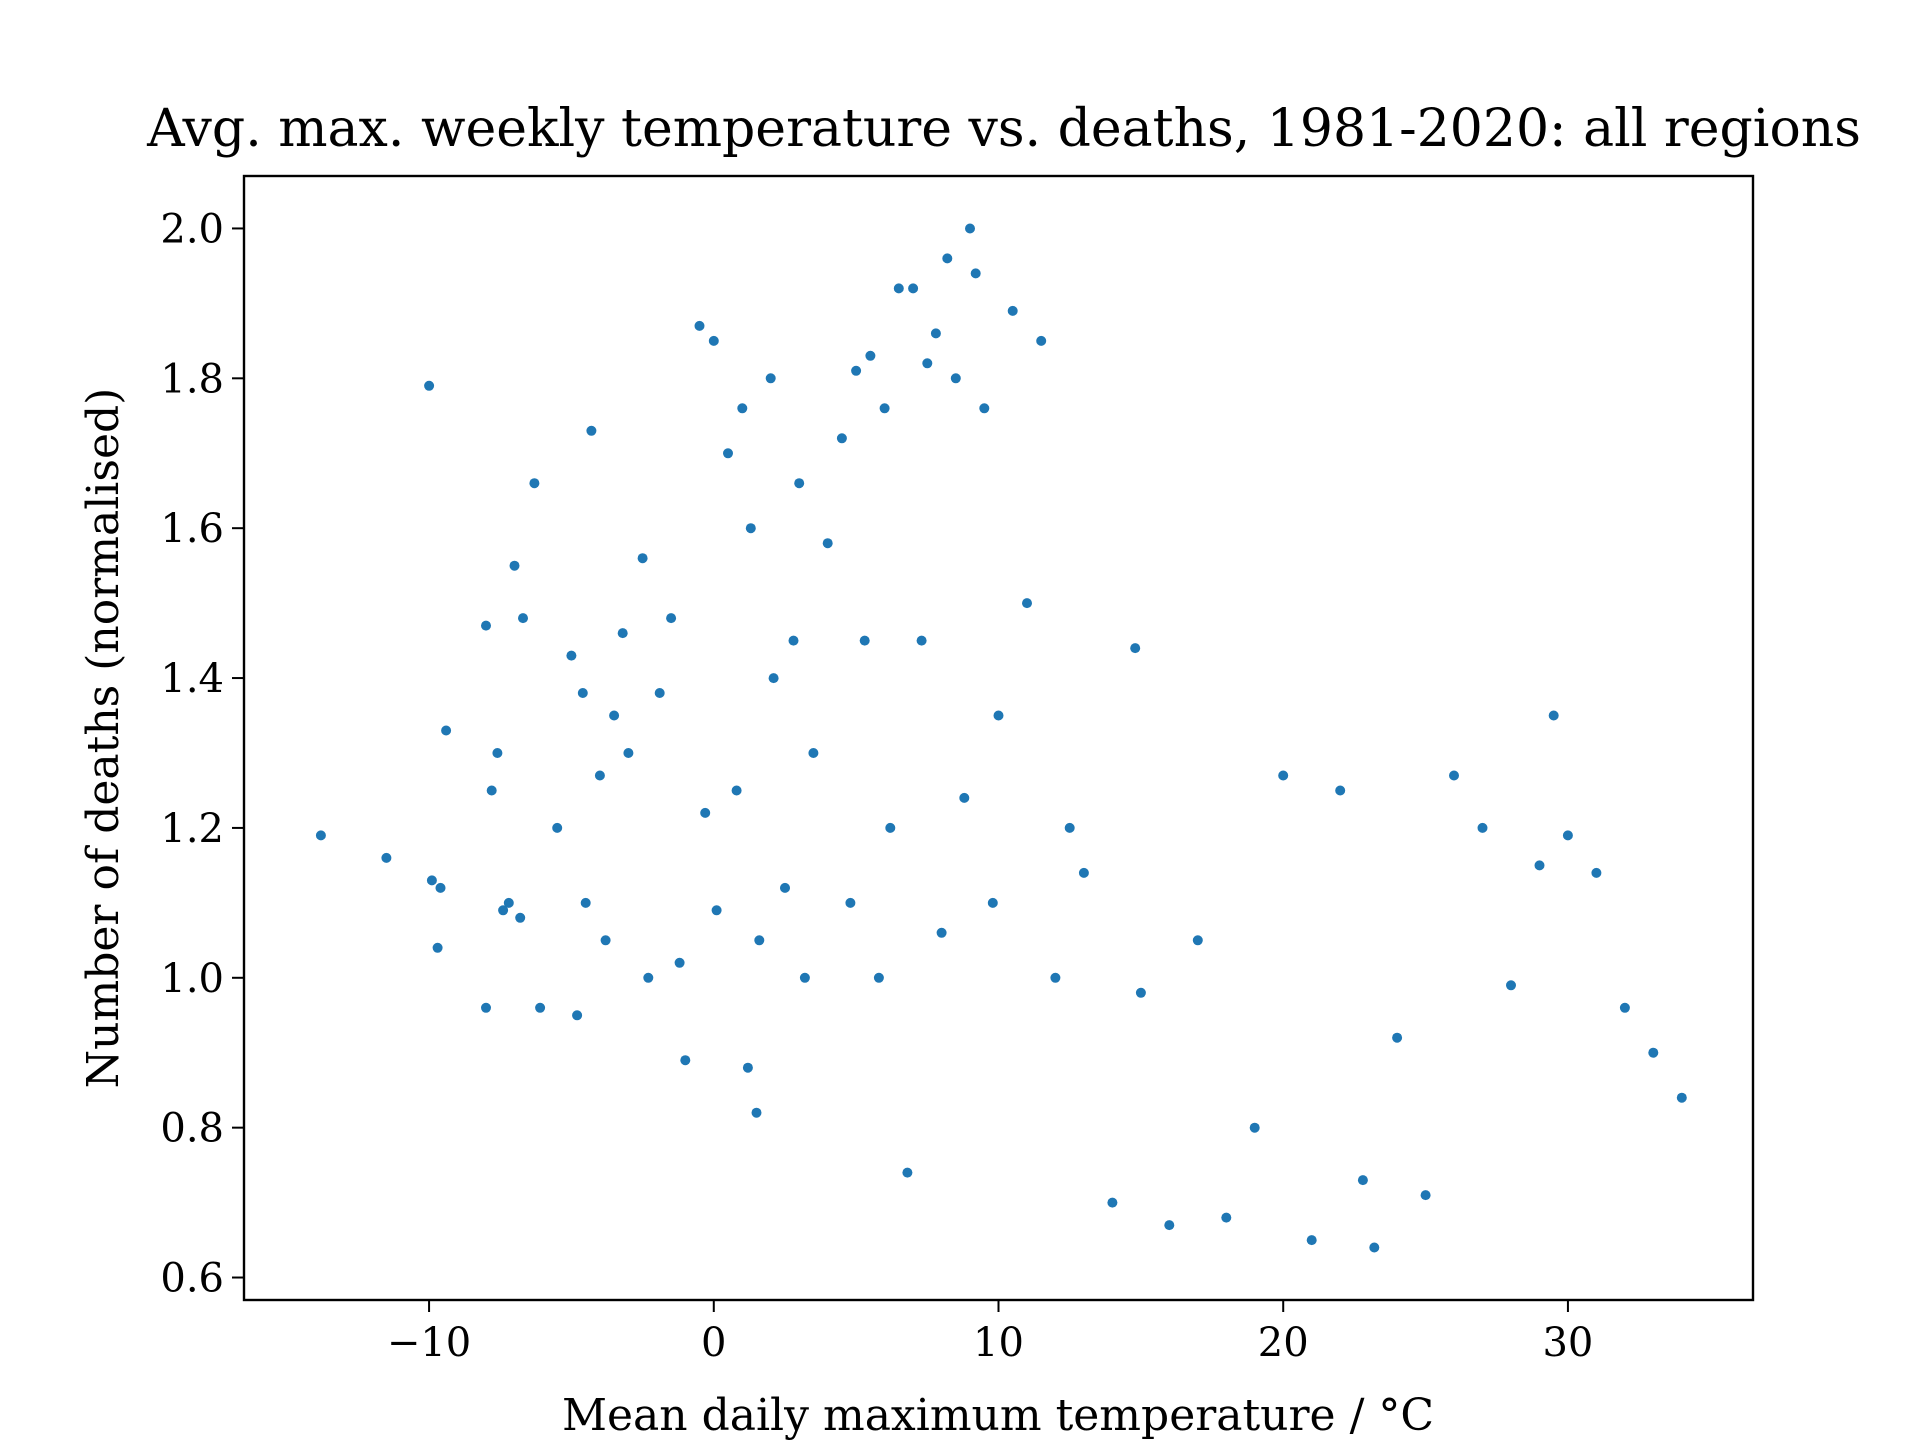 The width and height of the screenshot is (1920, 1440). Describe the element at coordinates (713, 1343) in the screenshot. I see `x-tick-label: 0` at that location.